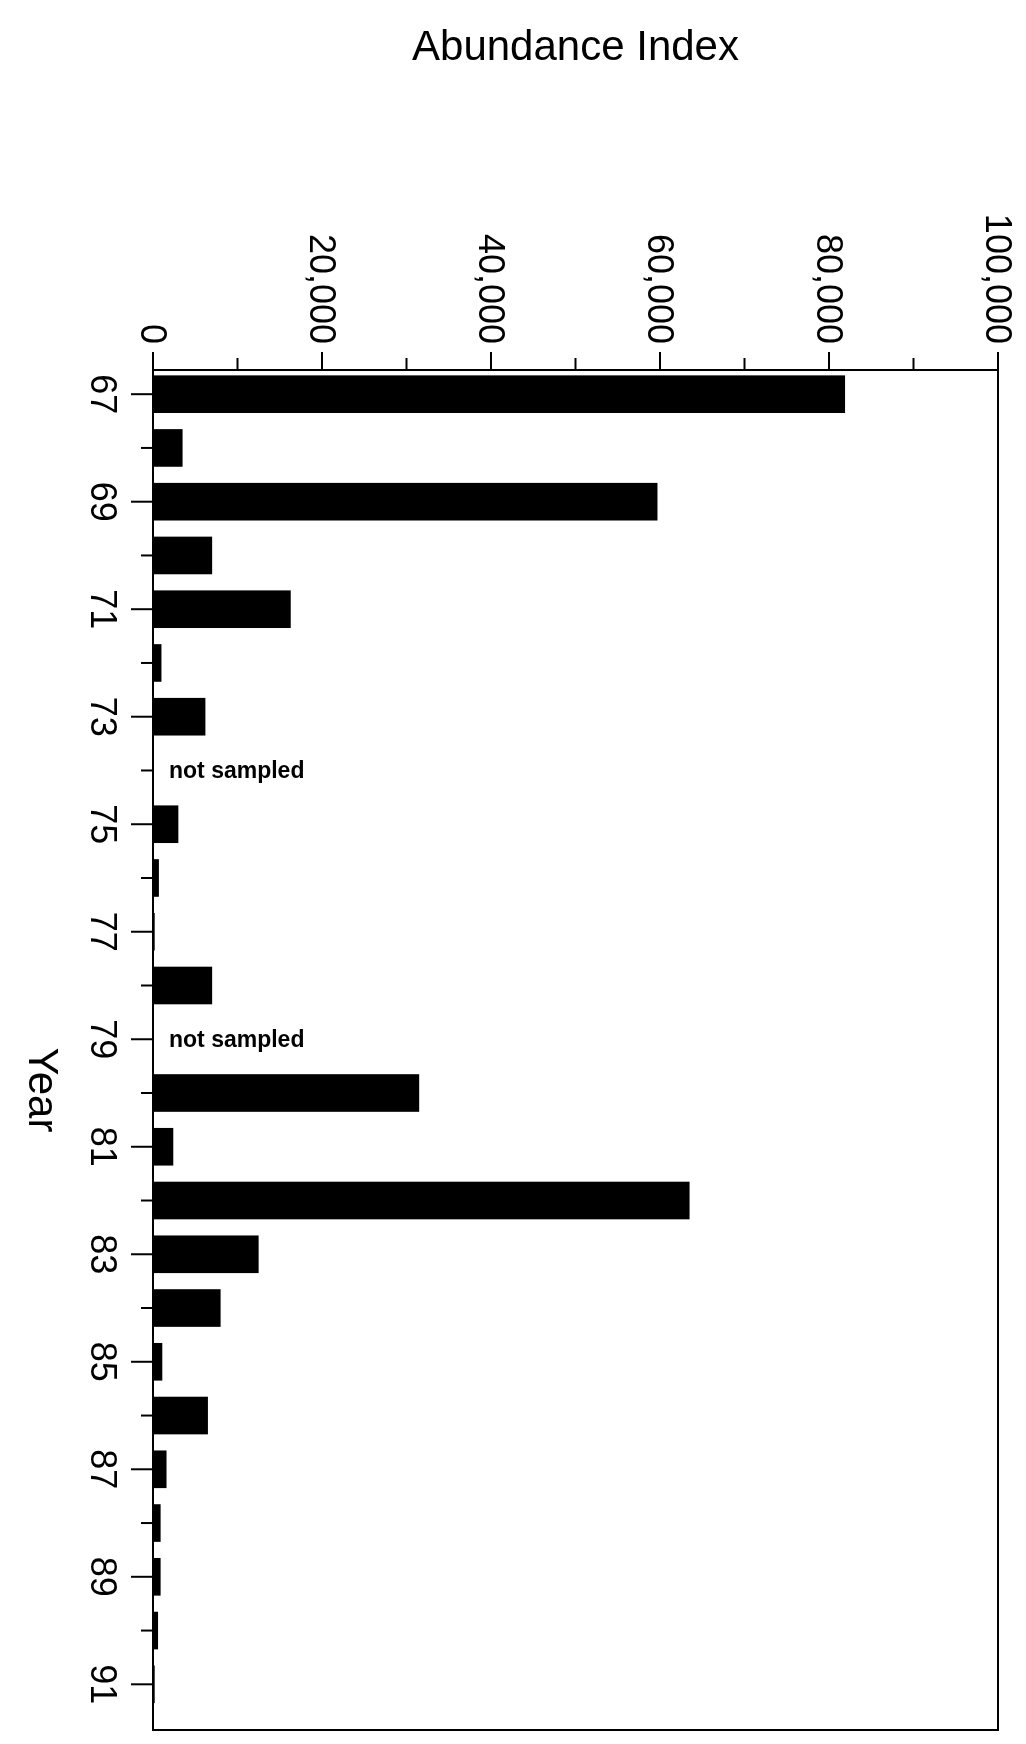 This screenshot has height=1744, width=1026. Describe the element at coordinates (829, 288) in the screenshot. I see `x-tick-label: 80,000` at that location.